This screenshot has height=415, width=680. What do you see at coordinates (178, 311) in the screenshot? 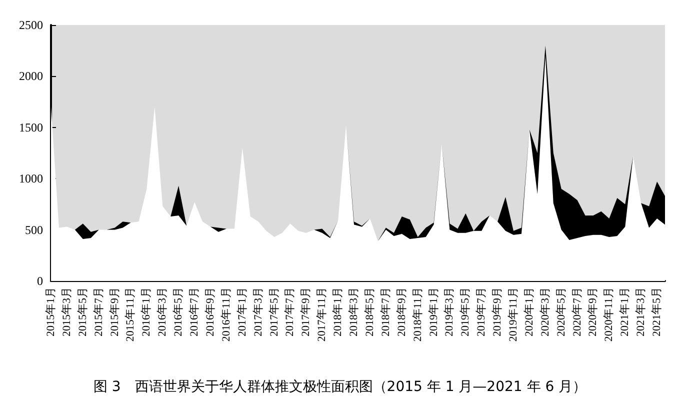
I see `x-tick-label: 2016年5月` at bounding box center [178, 311].